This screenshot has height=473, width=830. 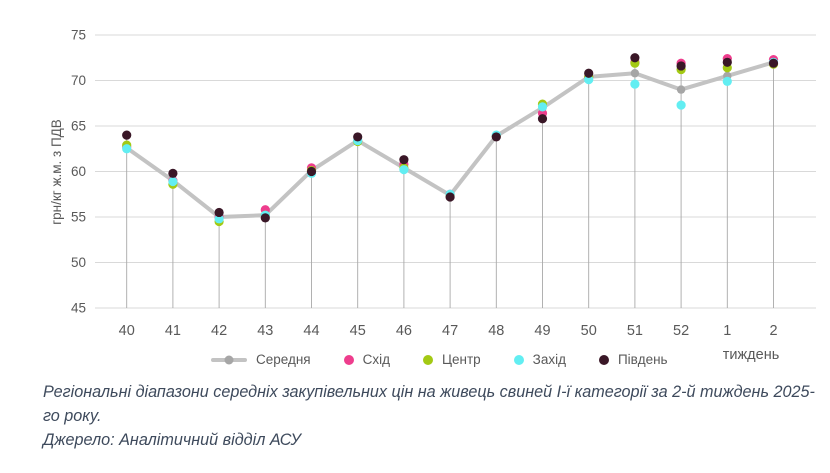 I want to click on y-axis-title: грн/кг ж.м. з ПДВ, so click(x=56, y=172).